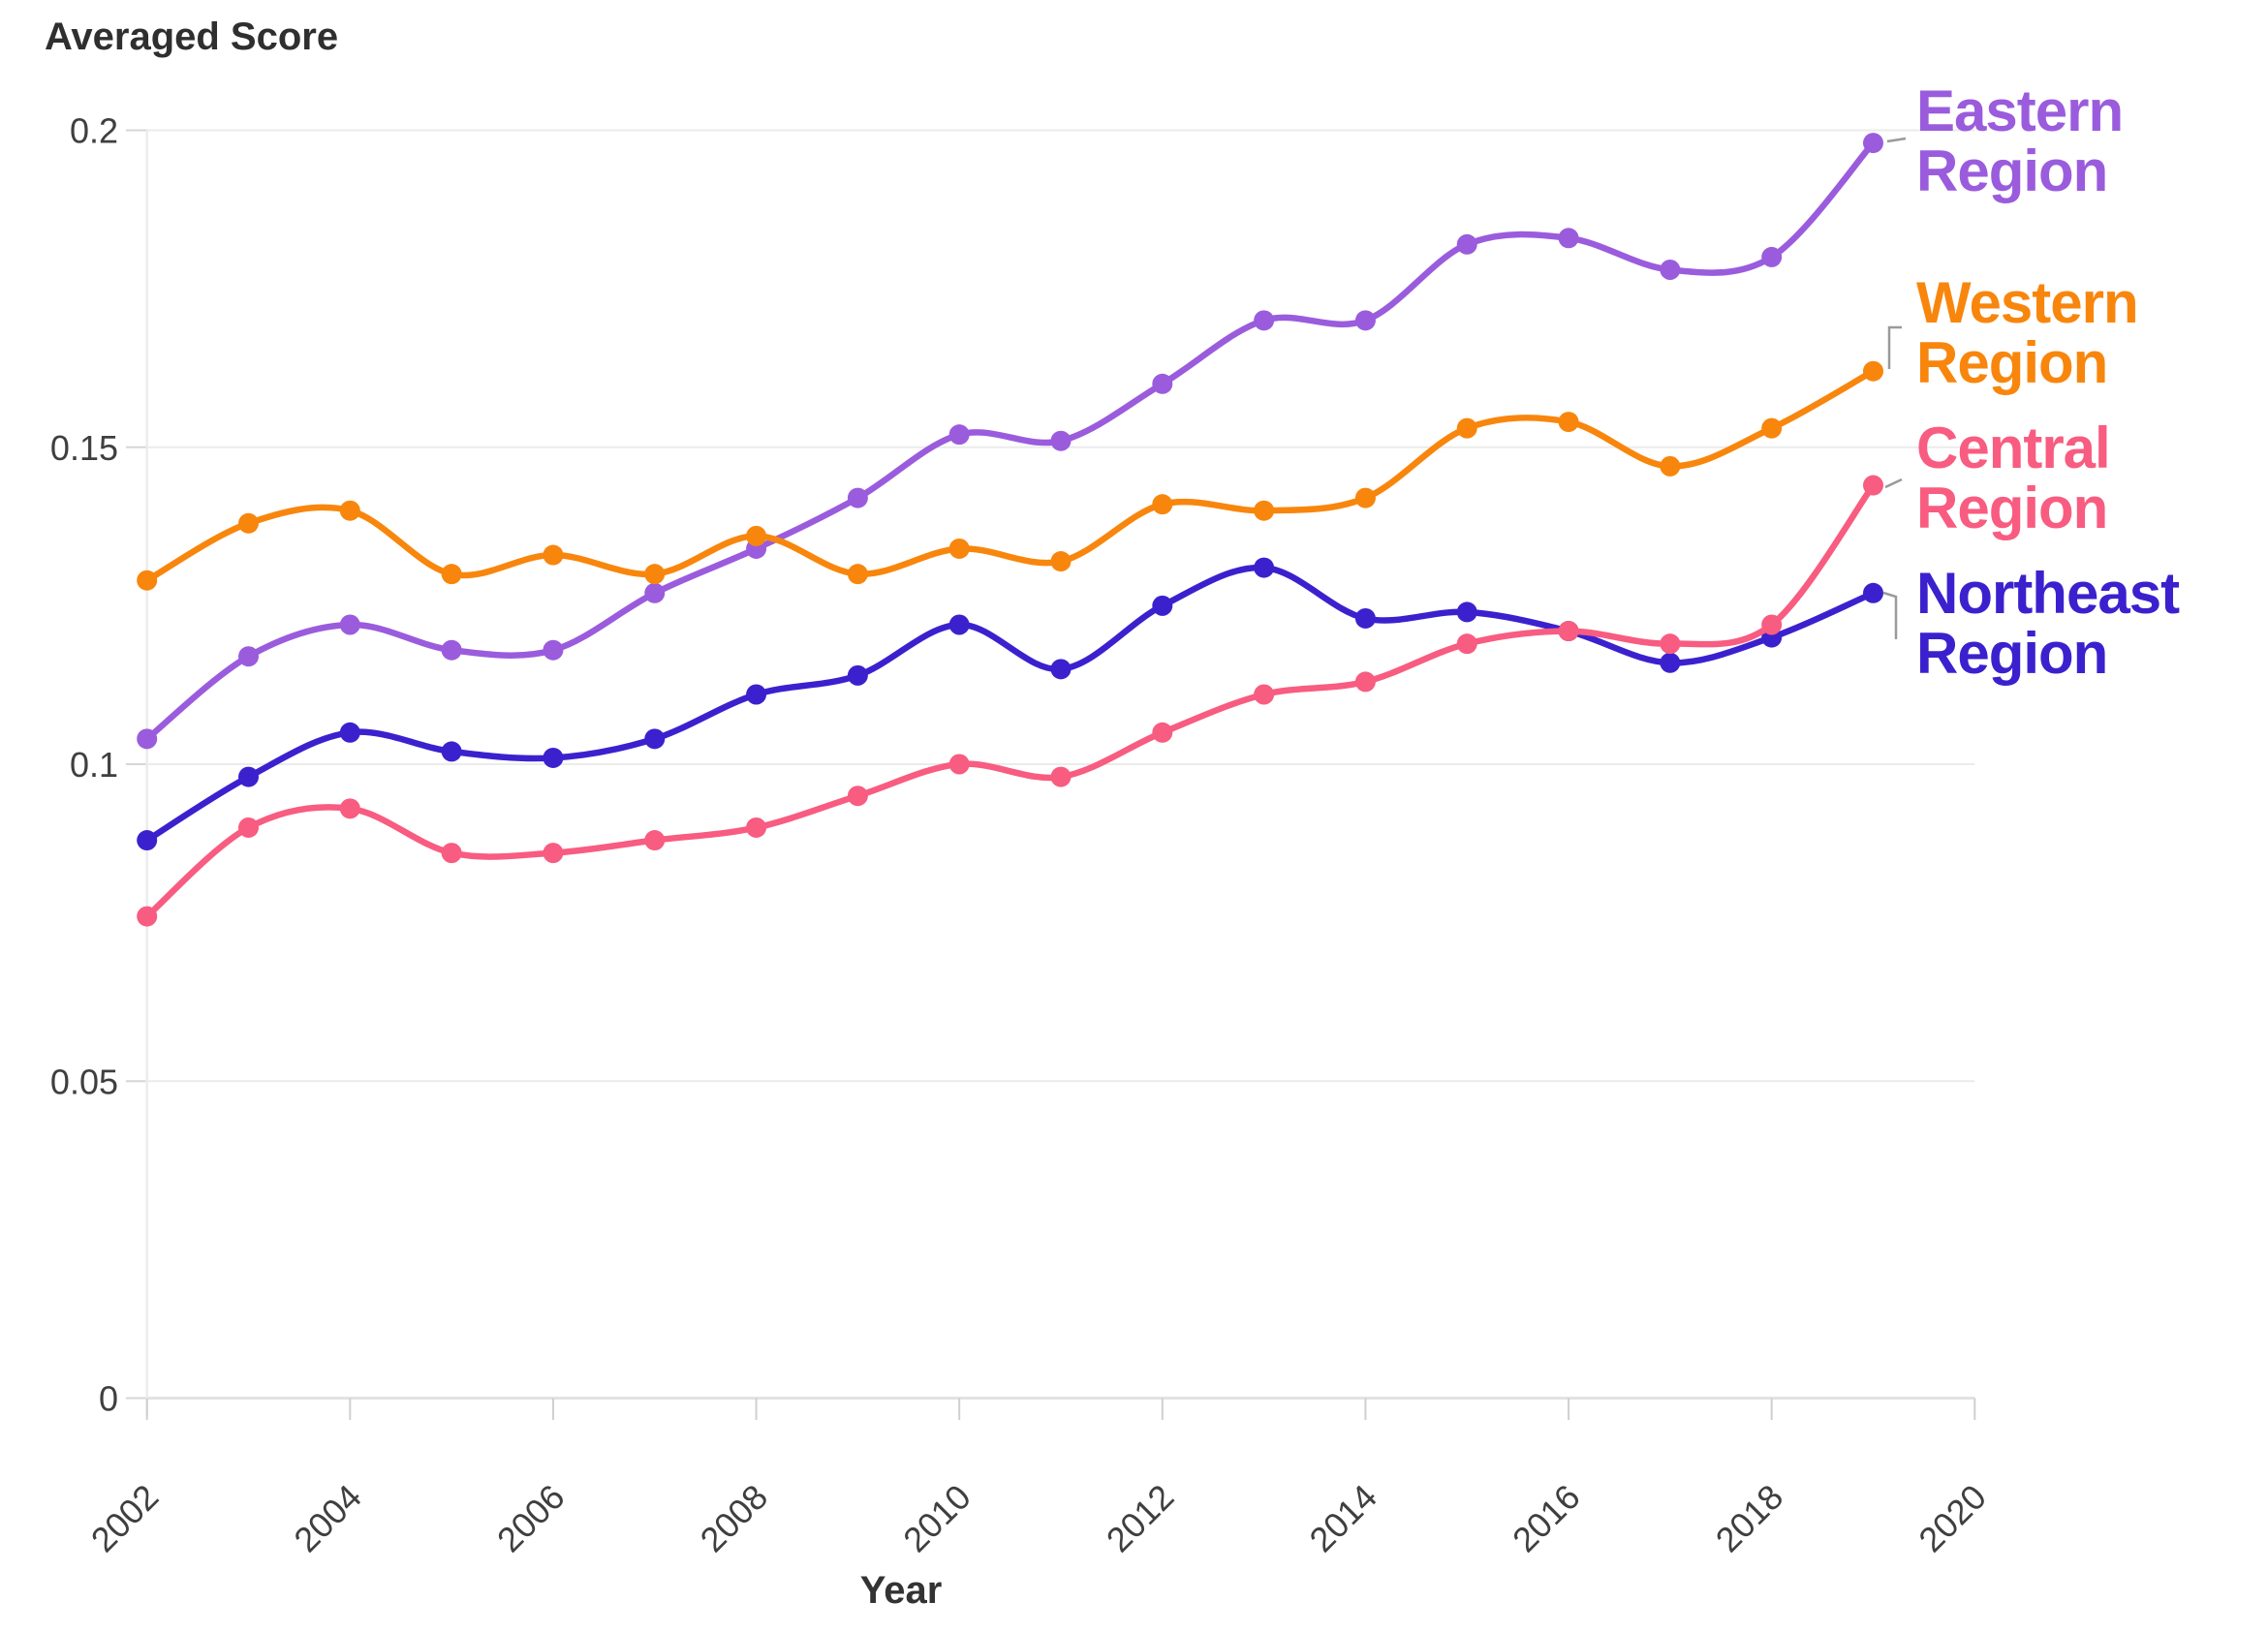 This screenshot has height=1633, width=2268. I want to click on point-eastern-region-2005, so click(451, 650).